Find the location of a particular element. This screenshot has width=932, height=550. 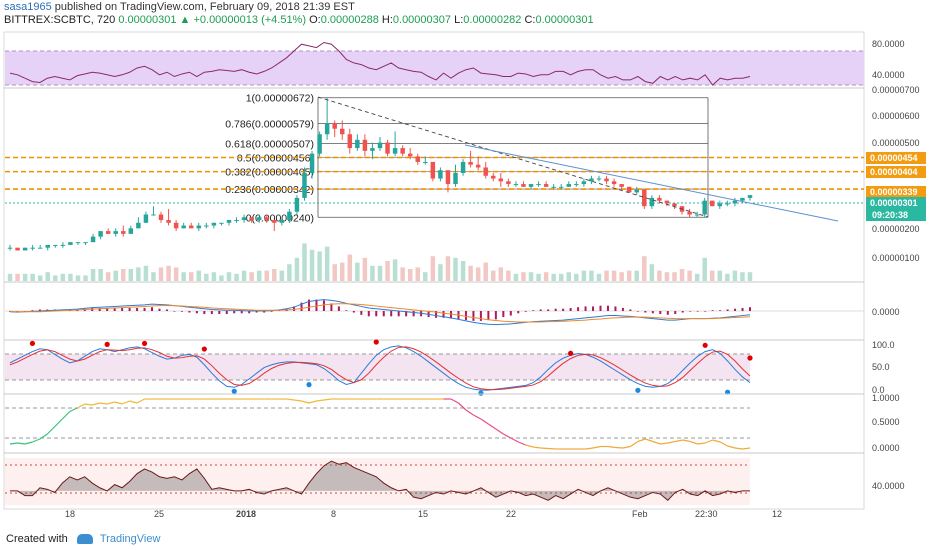

time-axis: 18 25 2018 8 15 22 Feb 22:30 12 is located at coordinates (423, 514).